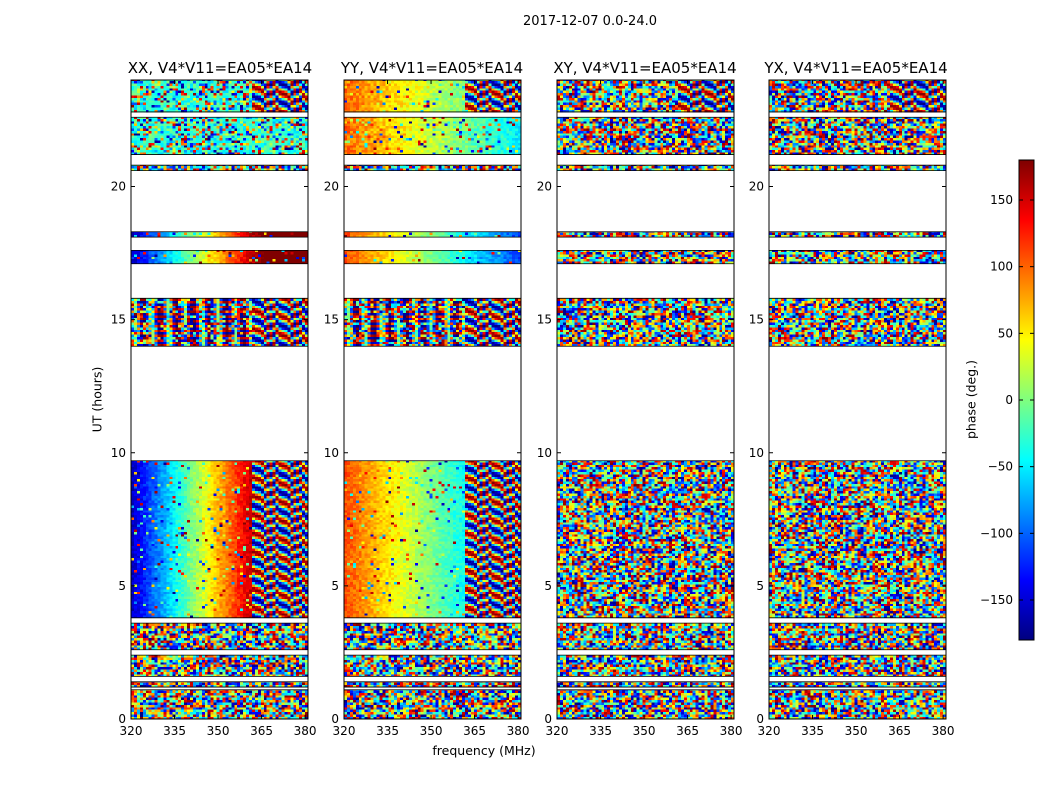  Describe the element at coordinates (219, 666) in the screenshot. I see `data-block` at that location.